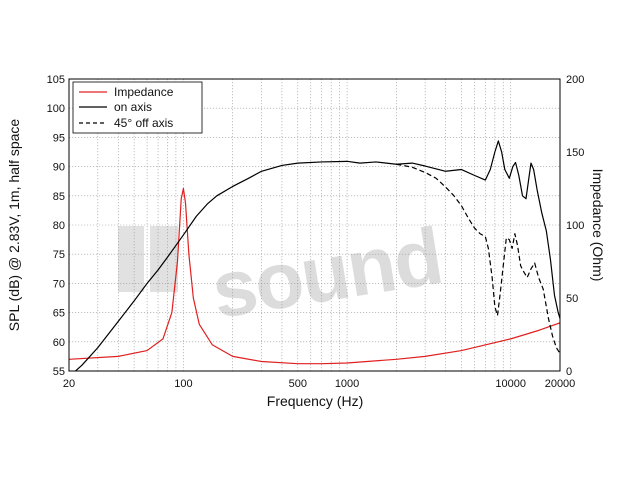  Describe the element at coordinates (59, 138) in the screenshot. I see `y-left-tick-label: 95` at that location.